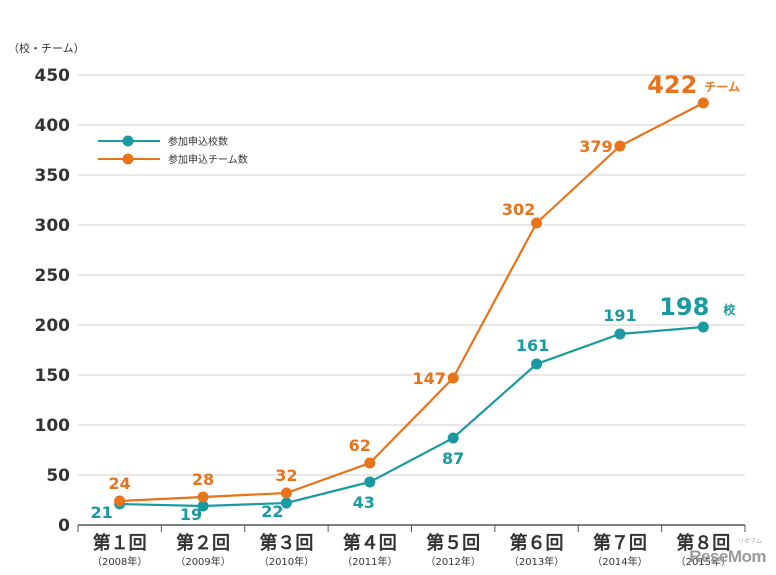  What do you see at coordinates (272, 511) in the screenshot?
I see `data-label: 22` at bounding box center [272, 511].